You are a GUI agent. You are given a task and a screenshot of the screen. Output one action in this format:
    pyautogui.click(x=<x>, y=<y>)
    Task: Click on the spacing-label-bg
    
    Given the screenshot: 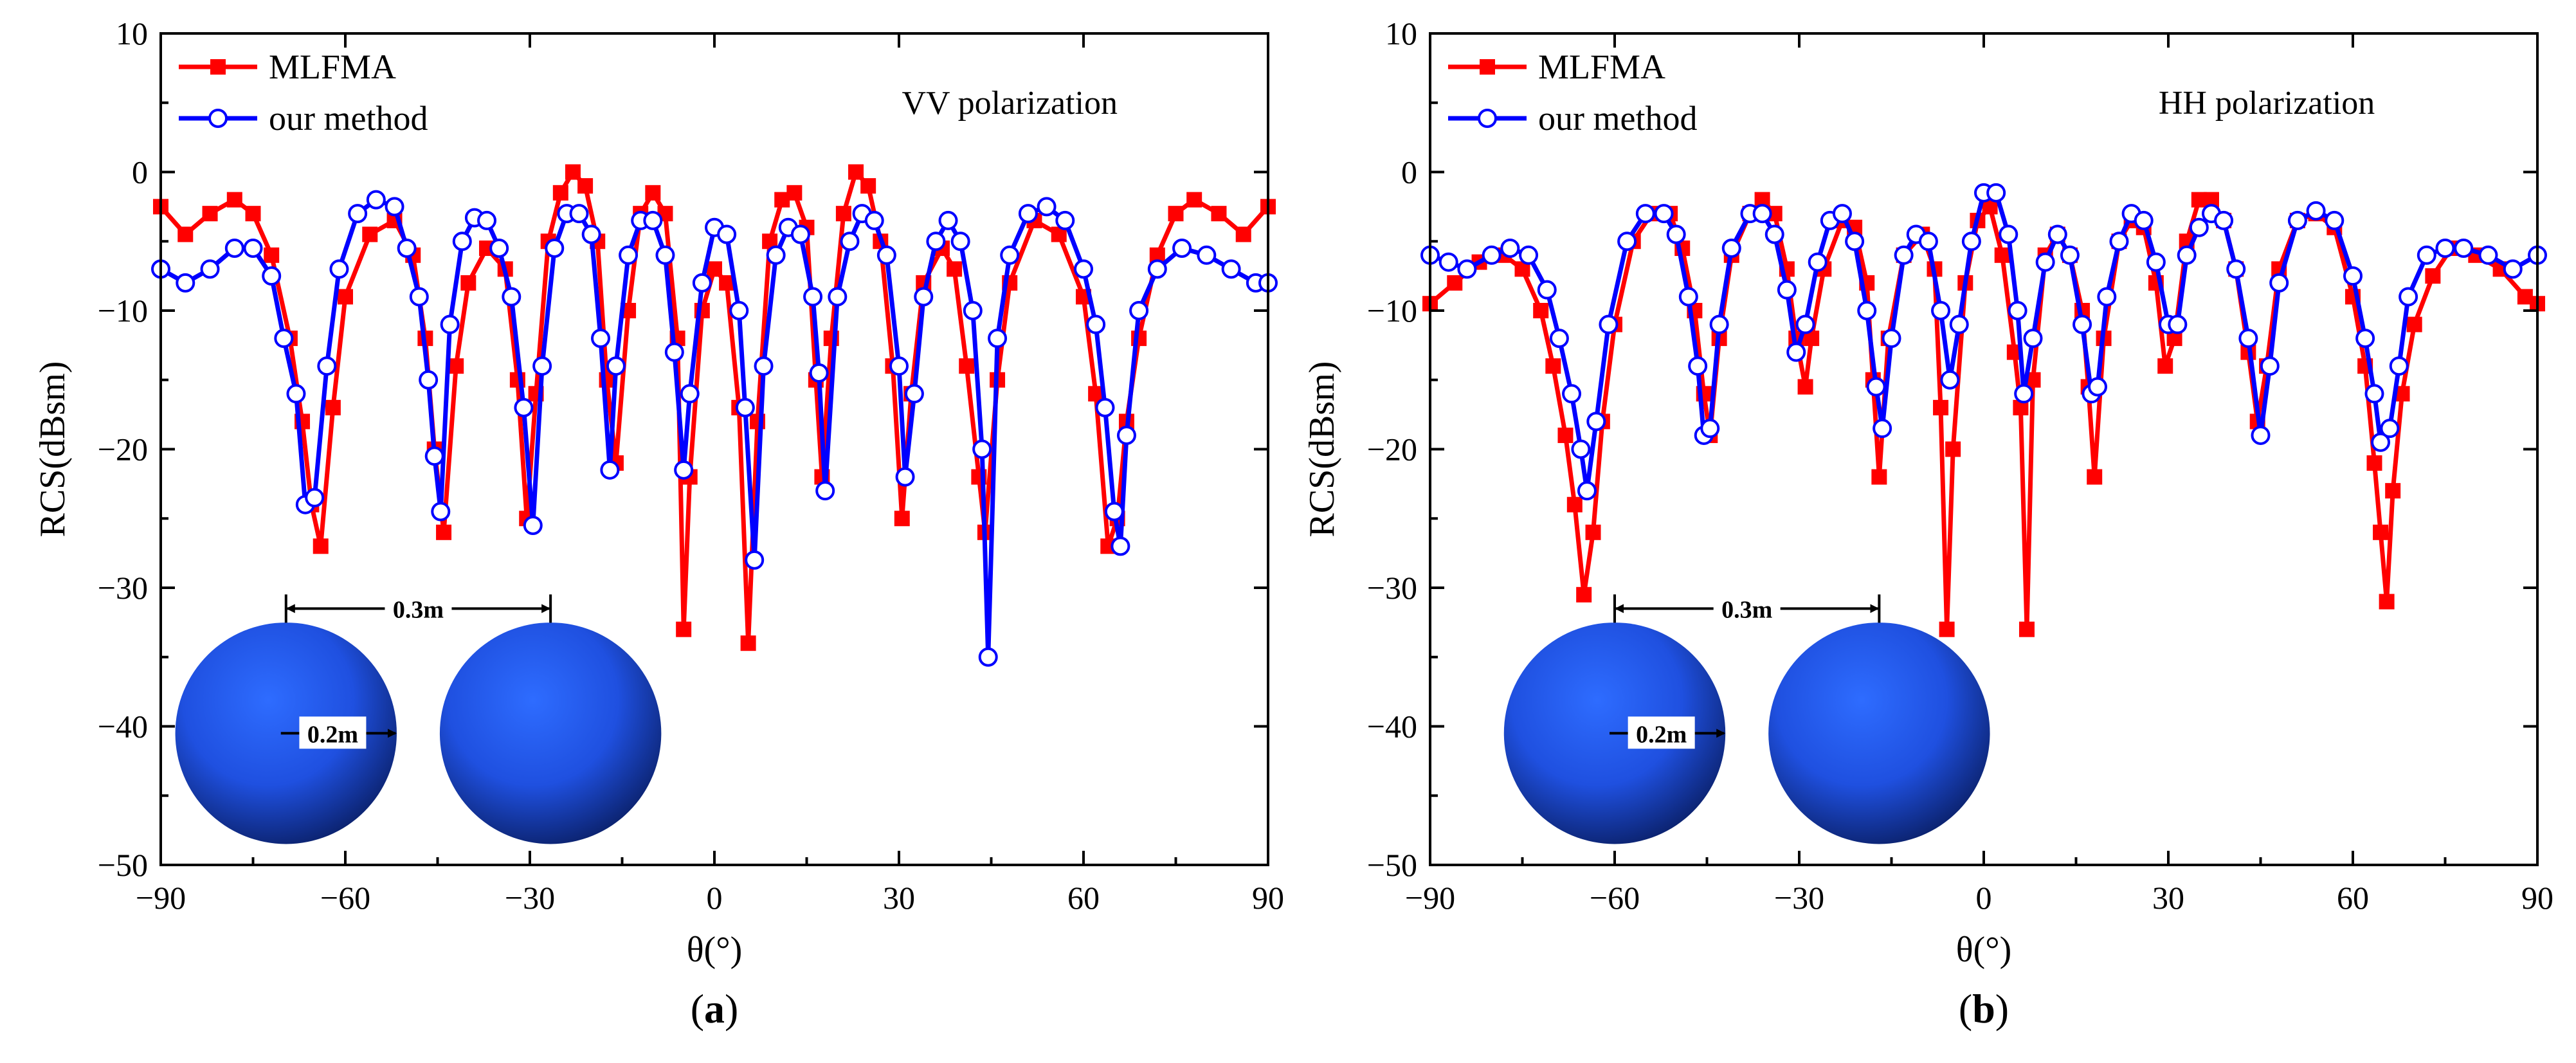 What is the action you would take?
    pyautogui.click(x=1747, y=607)
    